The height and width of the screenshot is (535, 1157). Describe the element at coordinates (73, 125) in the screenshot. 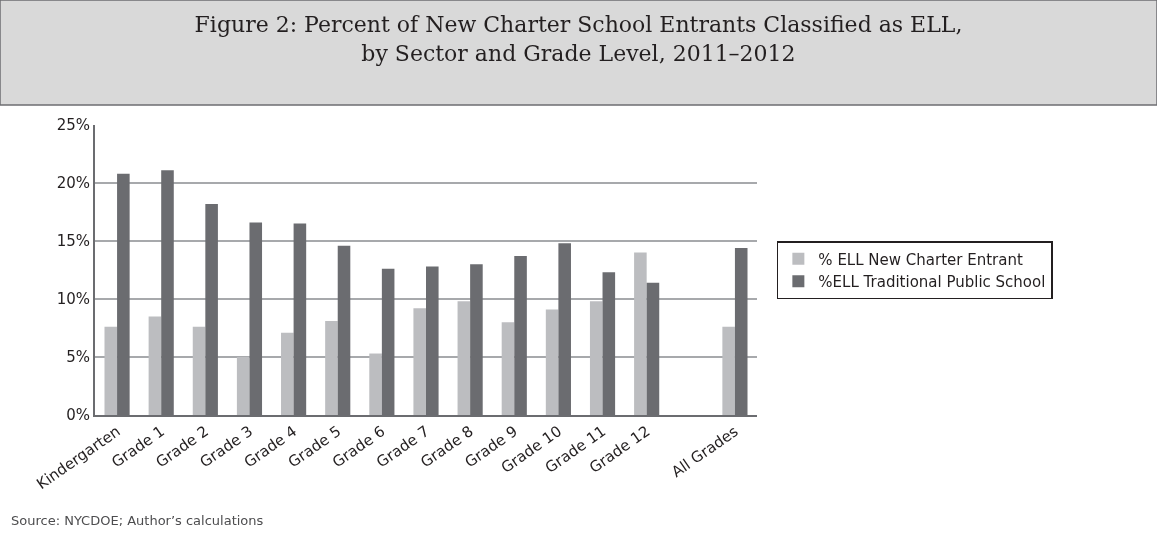

I see `y-tick-label: 25%` at that location.